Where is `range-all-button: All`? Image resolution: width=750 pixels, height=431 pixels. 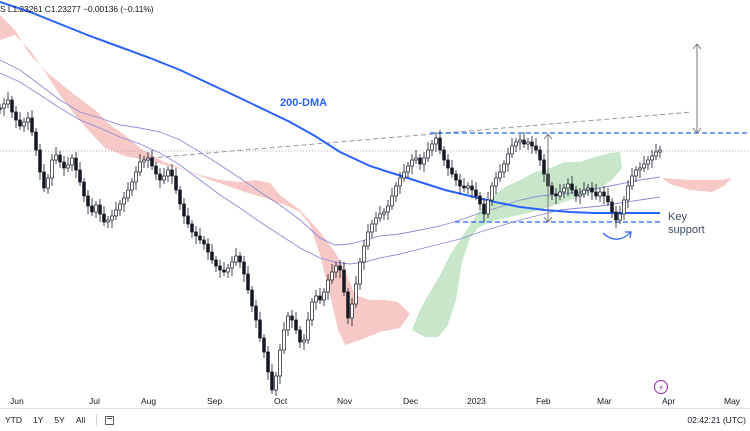
range-all-button: All is located at coordinates (80, 420).